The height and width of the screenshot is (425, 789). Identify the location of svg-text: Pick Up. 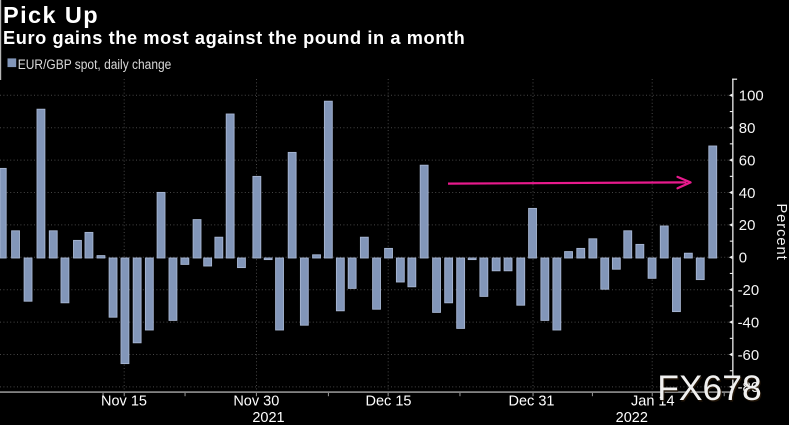
(51, 15).